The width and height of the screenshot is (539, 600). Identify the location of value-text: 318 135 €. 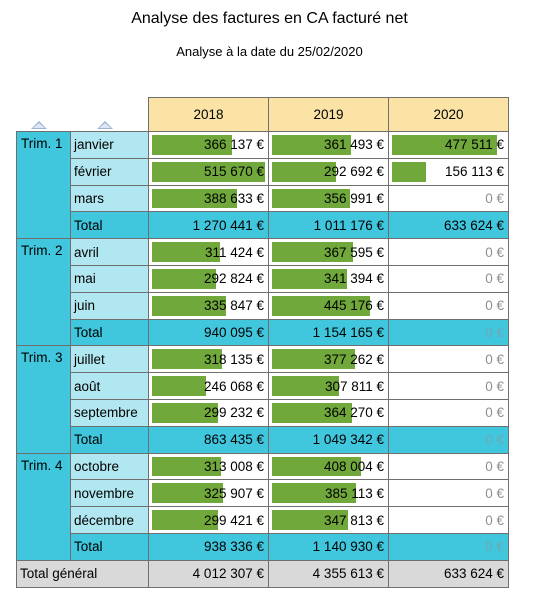
(233, 359).